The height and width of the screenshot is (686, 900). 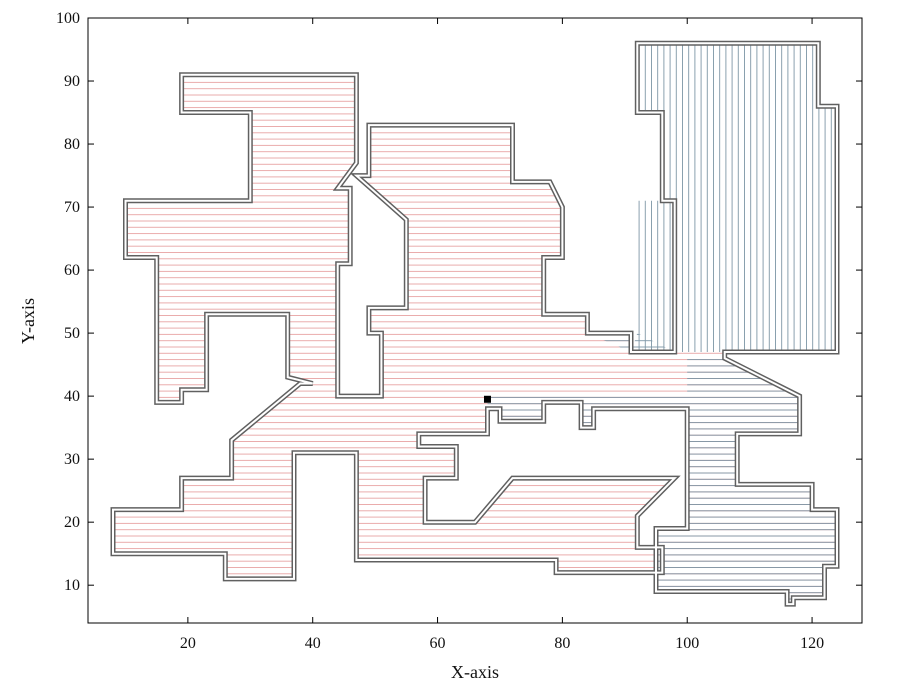 I want to click on x-tick-label: 120, so click(x=812, y=643).